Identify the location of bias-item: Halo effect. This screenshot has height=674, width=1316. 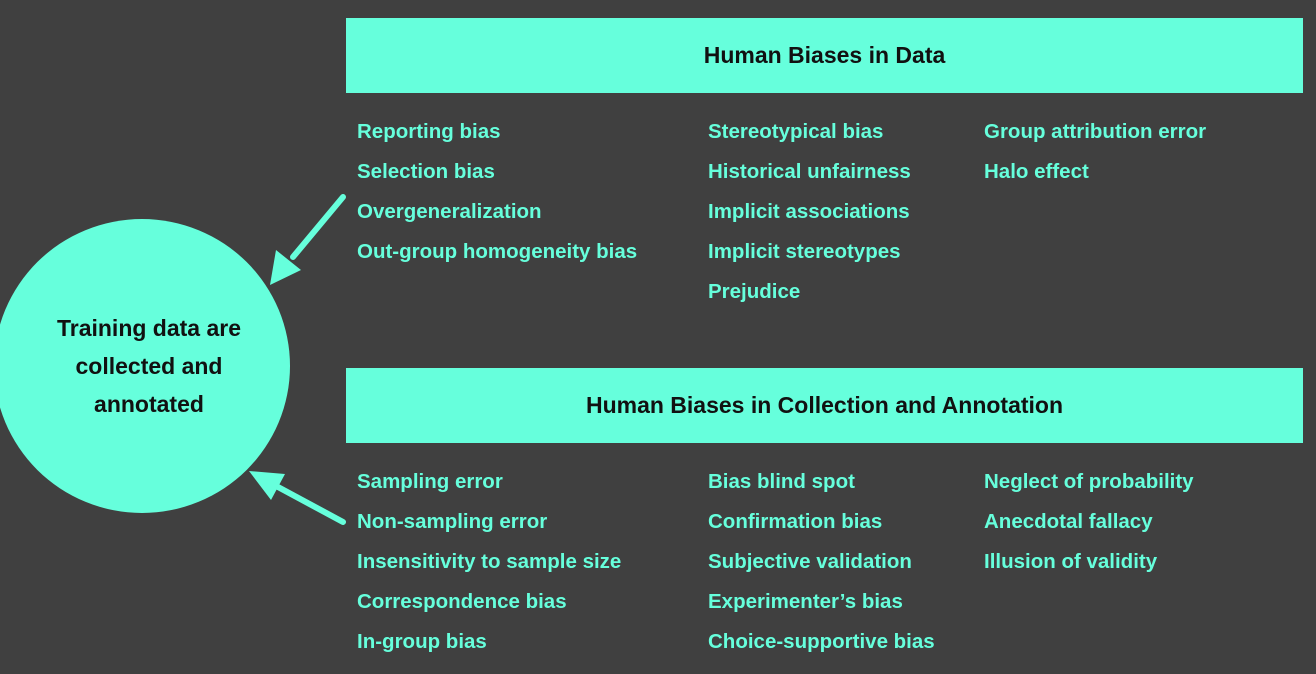
(1036, 171).